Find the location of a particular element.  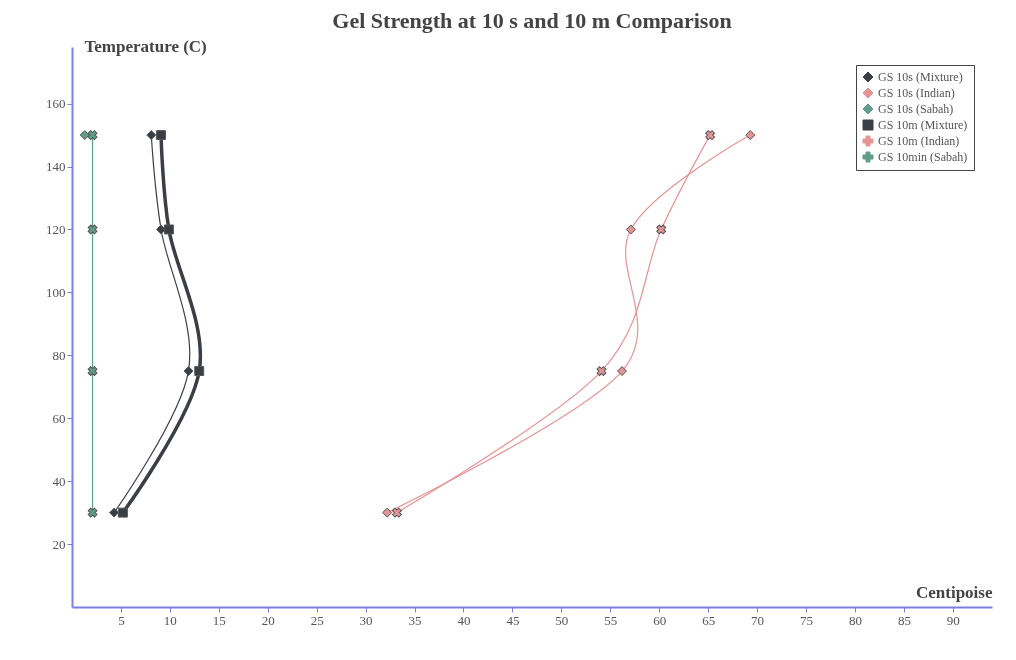

legend-label: GS 10s (Mixture) is located at coordinates (920, 77).